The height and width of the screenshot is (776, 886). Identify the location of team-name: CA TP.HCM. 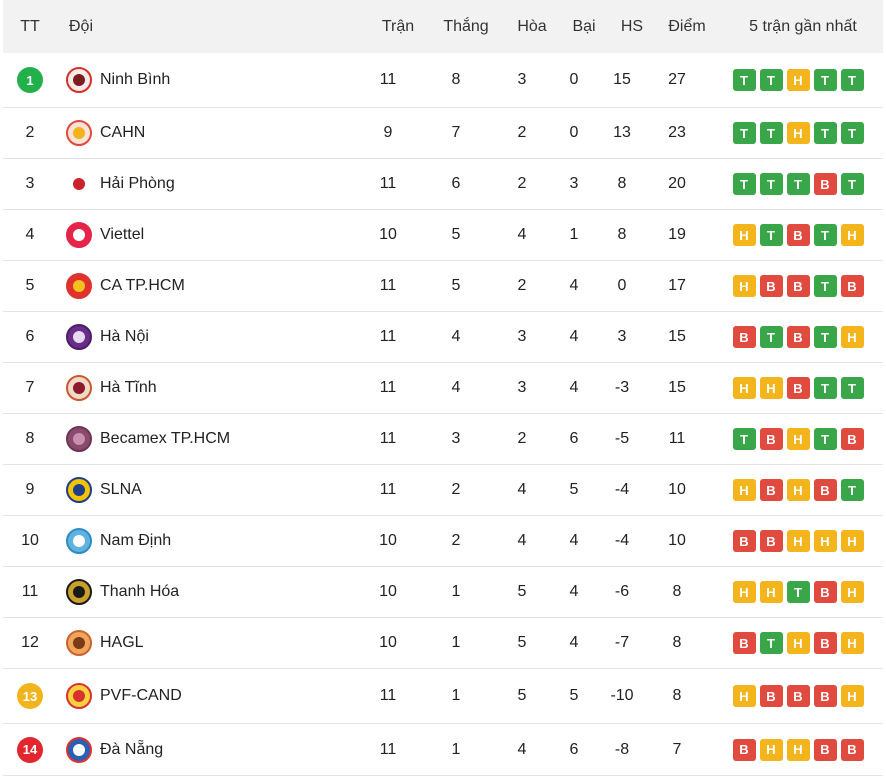
(142, 285).